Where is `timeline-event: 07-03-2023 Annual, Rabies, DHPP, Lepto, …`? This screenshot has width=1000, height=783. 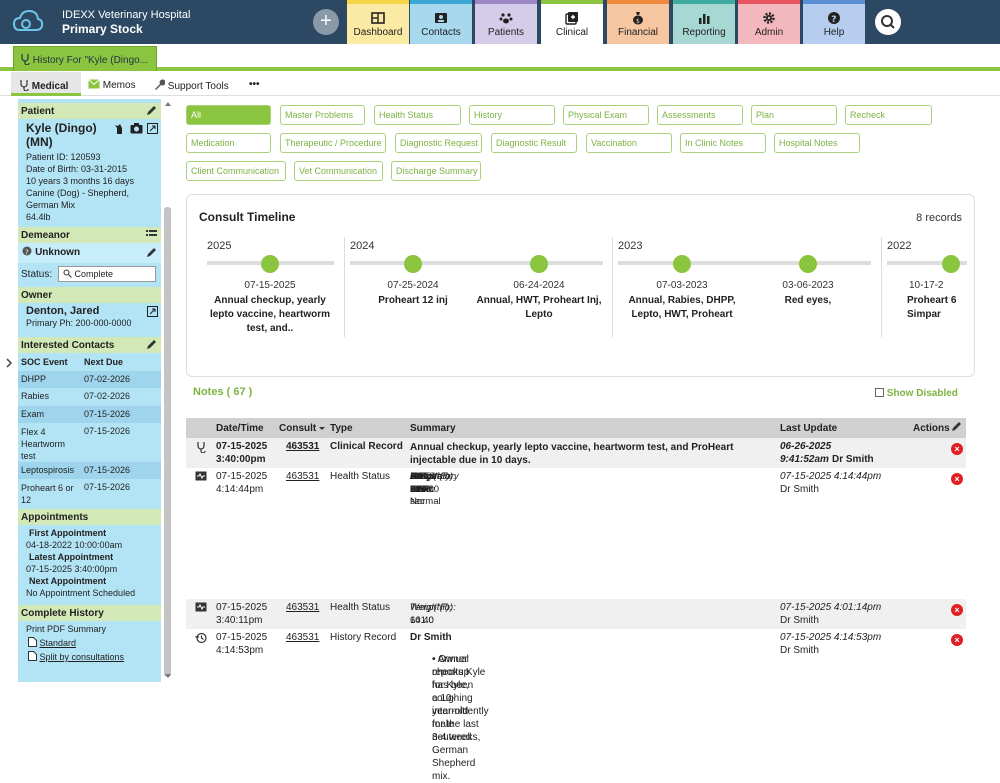
timeline-event: 07-03-2023 Annual, Rabies, DHPP, Lepto, … is located at coordinates (682, 301).